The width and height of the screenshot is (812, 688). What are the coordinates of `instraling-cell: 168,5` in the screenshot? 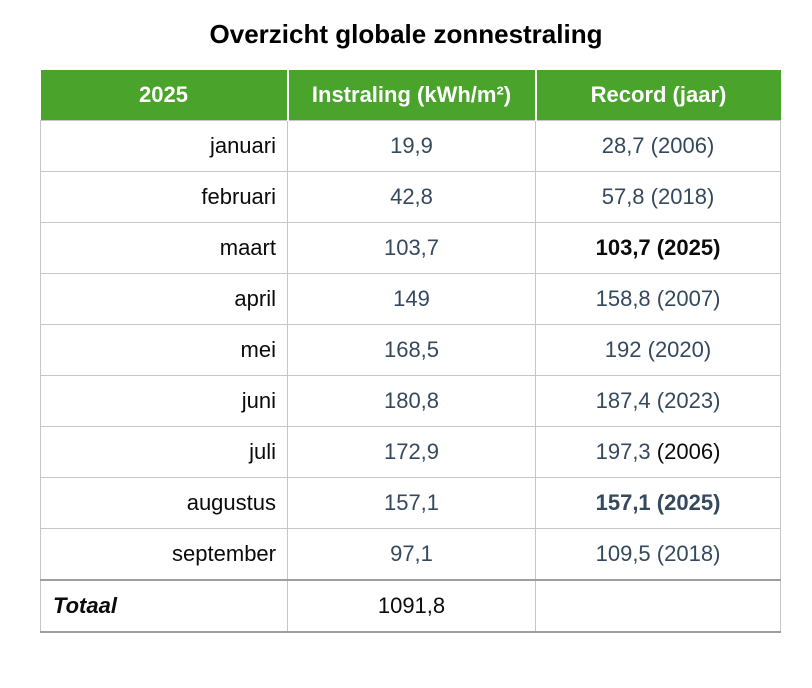 It's located at (411, 350).